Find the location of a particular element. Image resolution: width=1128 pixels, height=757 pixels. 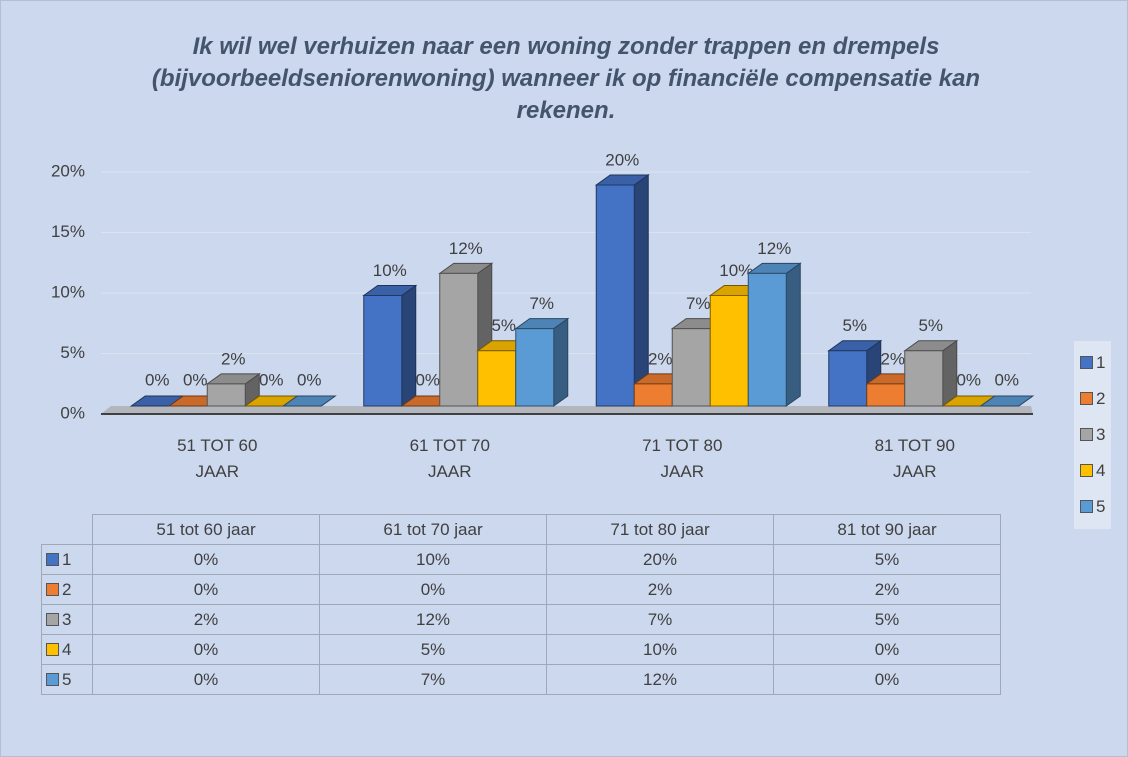

y-tick-label: 0% is located at coordinates (72, 412).